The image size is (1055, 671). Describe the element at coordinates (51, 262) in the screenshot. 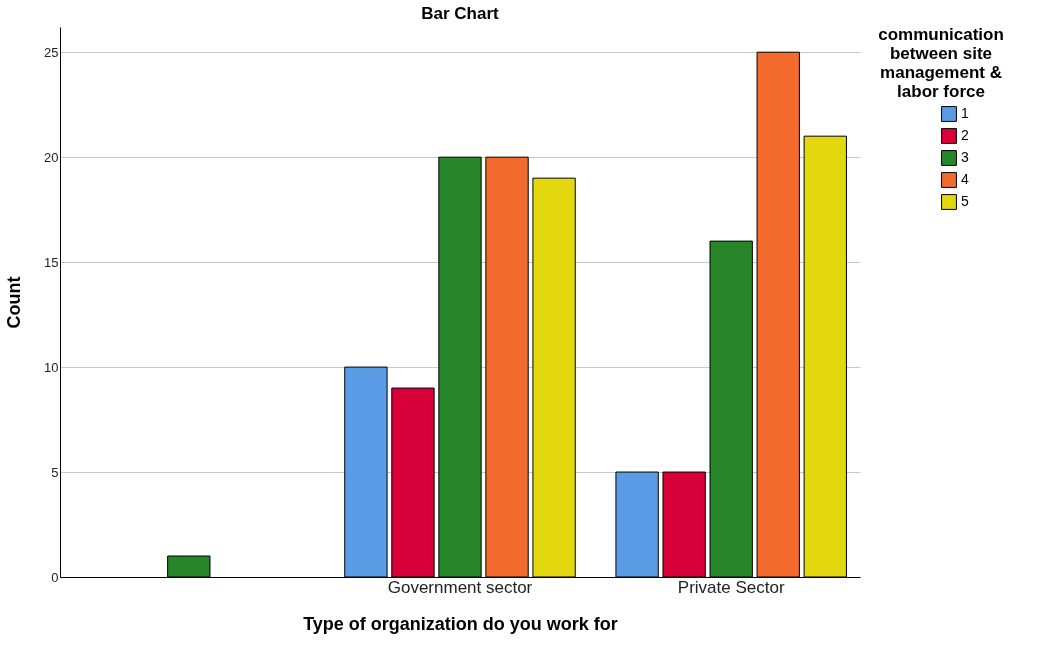

I see `y-tick-label: 15` at that location.